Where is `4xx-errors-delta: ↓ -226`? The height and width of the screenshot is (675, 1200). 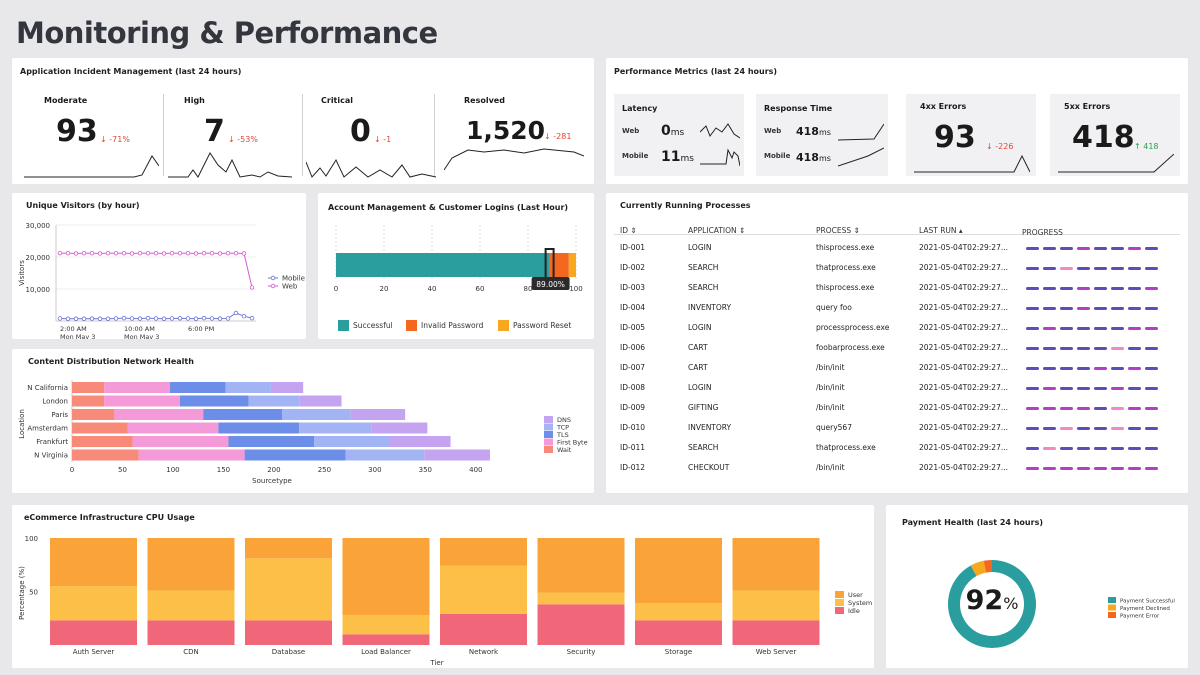 4xx-errors-delta: ↓ -226 is located at coordinates (1000, 146).